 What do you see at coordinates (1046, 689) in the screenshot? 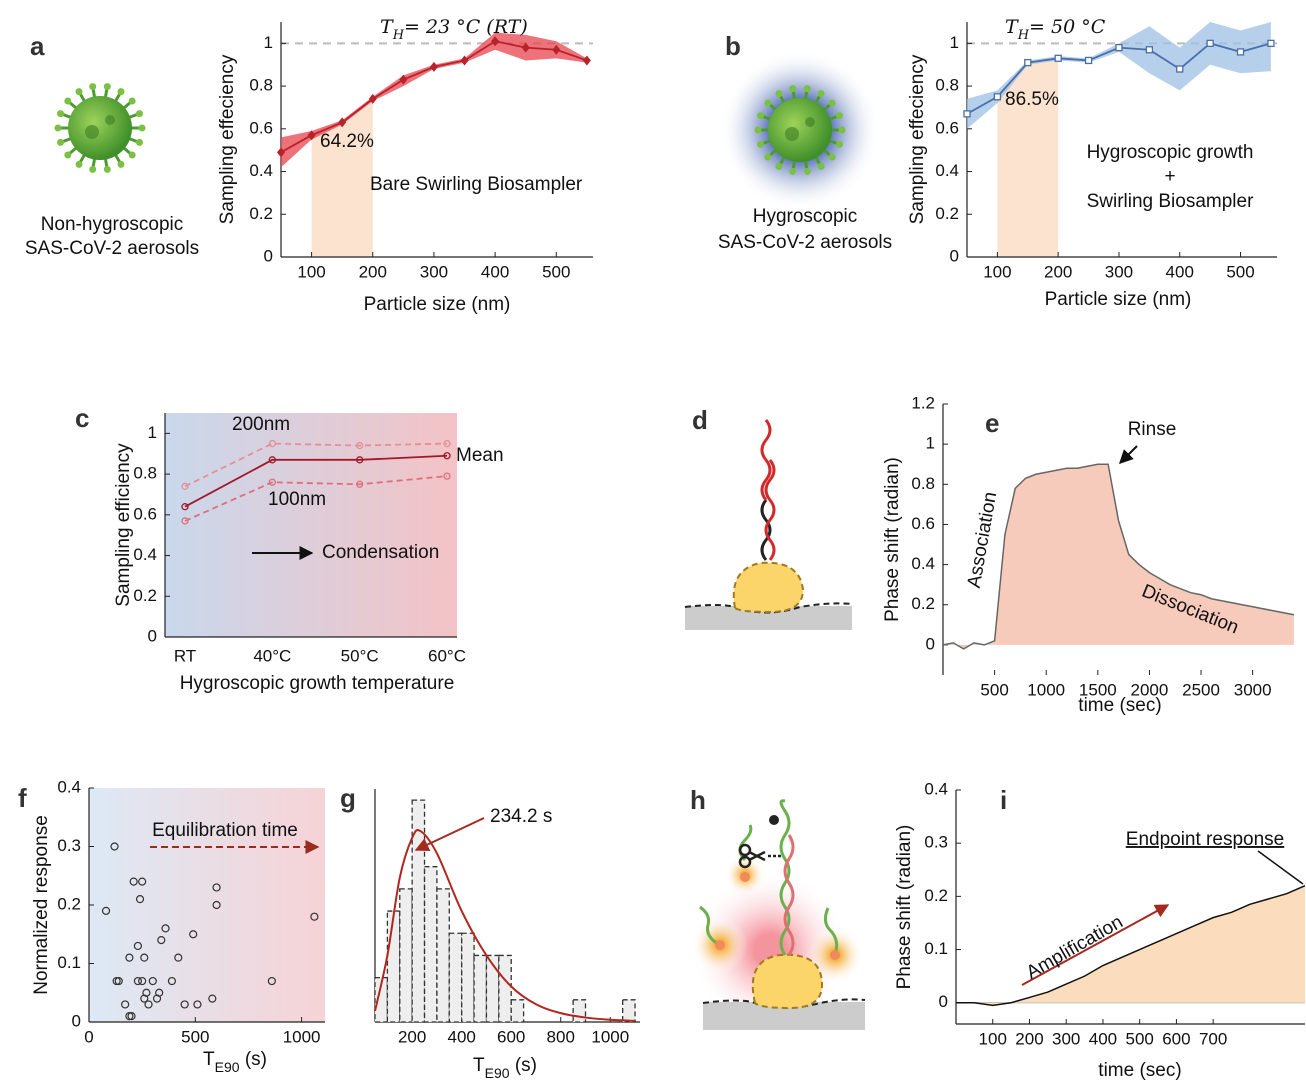
I see `x-tick-label: 1000` at bounding box center [1046, 689].